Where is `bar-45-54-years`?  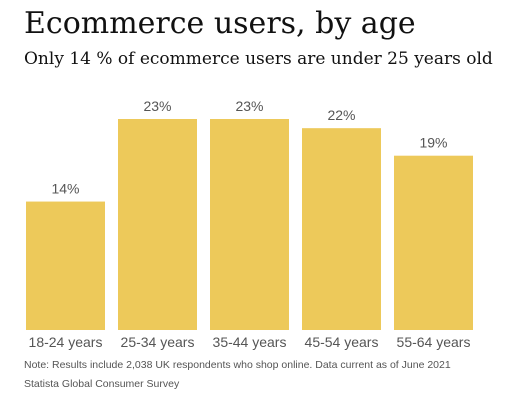
bar-45-54-years is located at coordinates (341, 229).